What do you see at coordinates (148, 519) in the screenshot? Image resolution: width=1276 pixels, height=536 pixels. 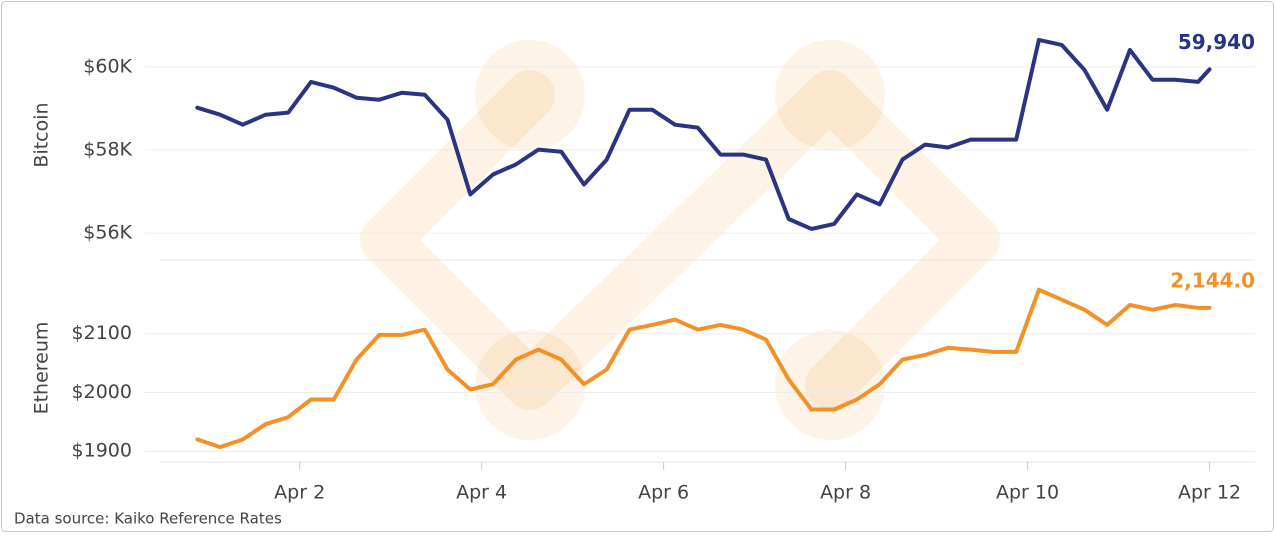 I see `source-note: Data source: Kaiko Reference Rates` at bounding box center [148, 519].